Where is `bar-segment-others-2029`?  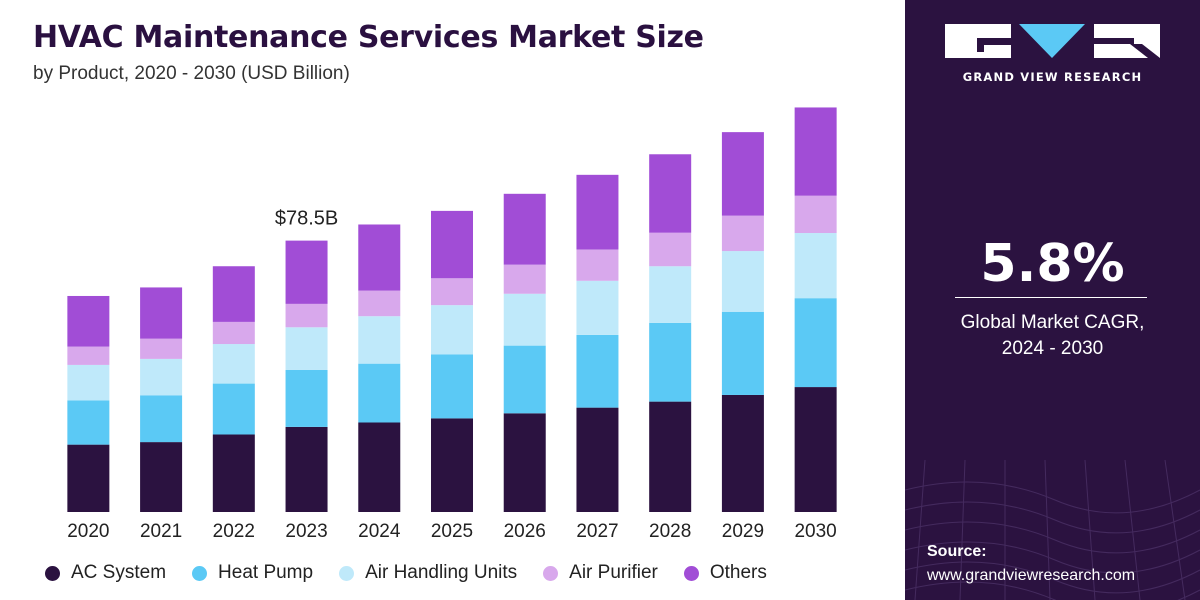
bar-segment-others-2029 is located at coordinates (742, 174).